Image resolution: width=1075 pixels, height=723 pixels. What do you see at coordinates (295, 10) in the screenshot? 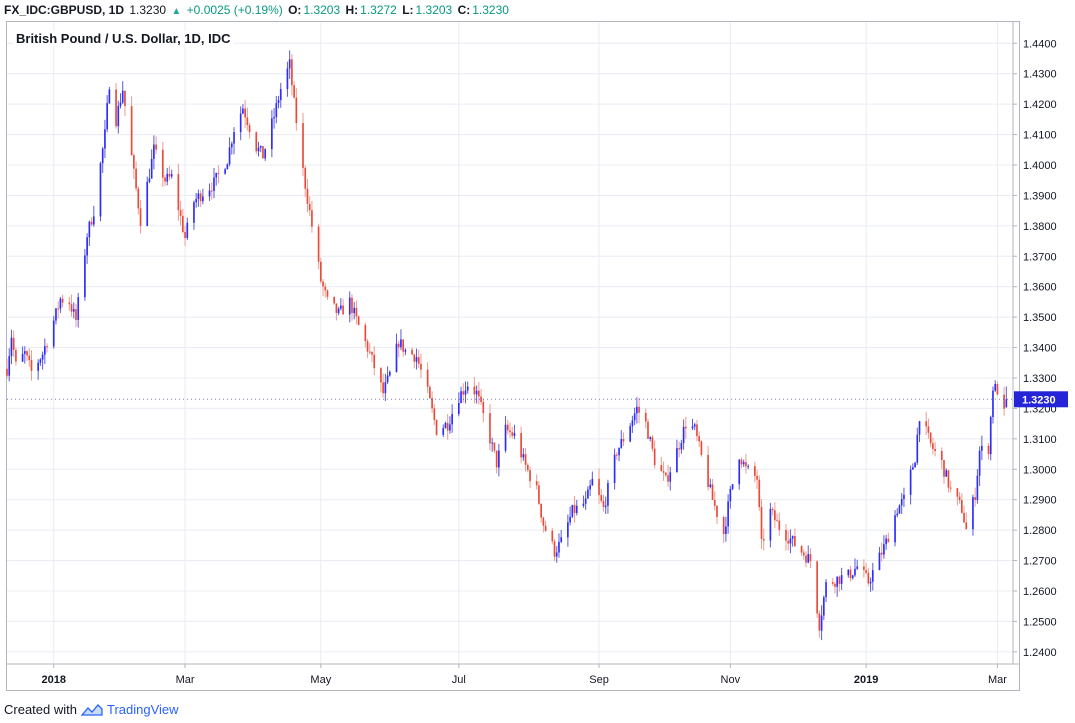
I see `open-label: O:` at bounding box center [295, 10].